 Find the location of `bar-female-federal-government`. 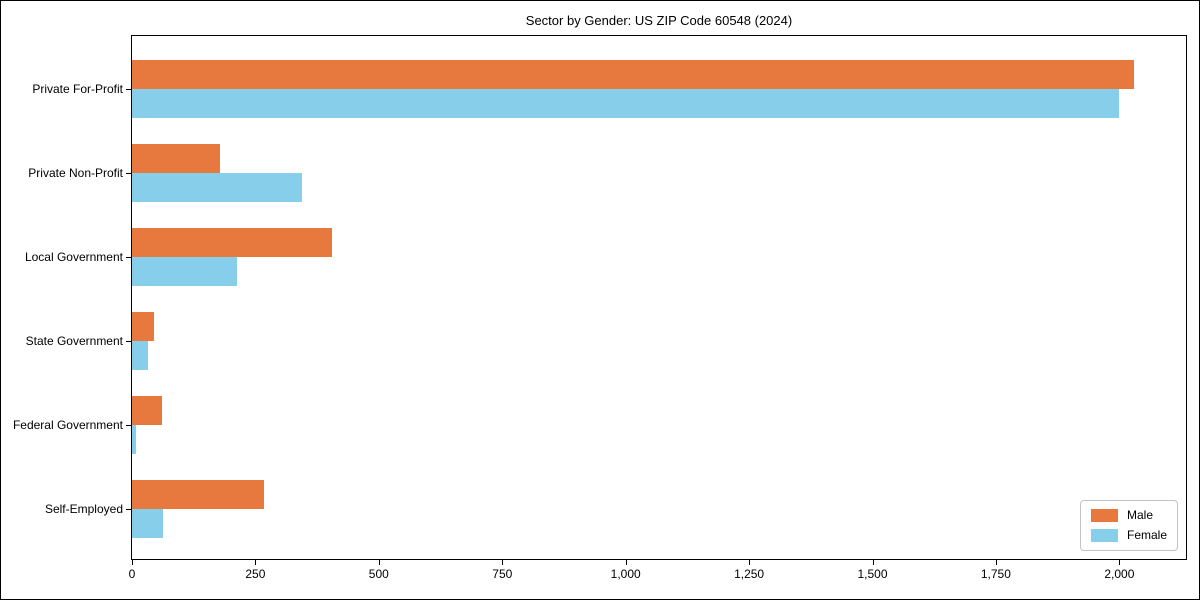

bar-female-federal-government is located at coordinates (134, 439).